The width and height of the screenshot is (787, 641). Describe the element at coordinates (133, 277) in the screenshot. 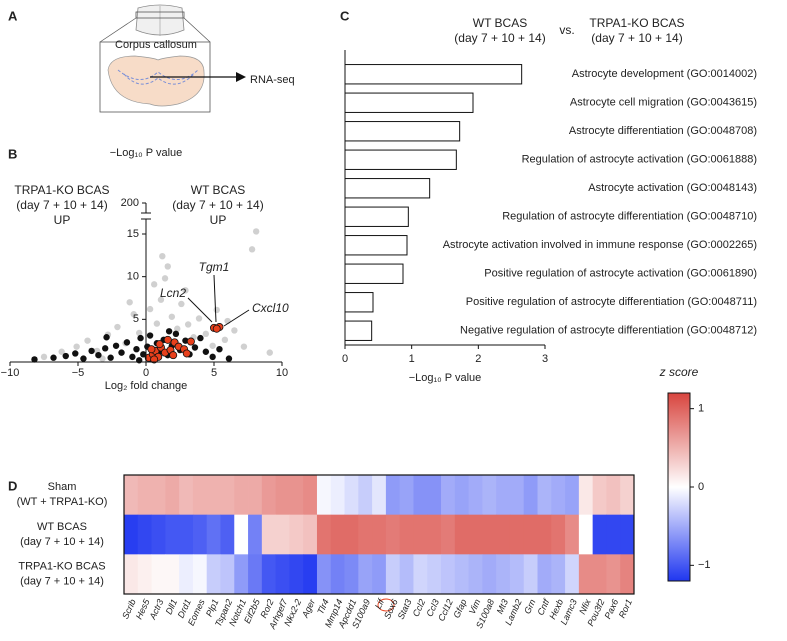

I see `y-tick-label: 10` at that location.